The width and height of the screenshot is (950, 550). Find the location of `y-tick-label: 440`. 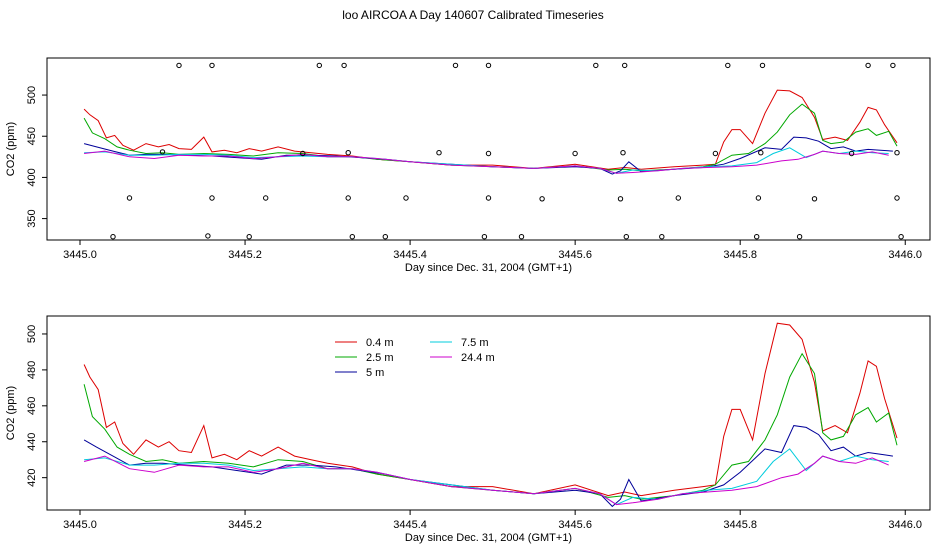

y-tick-label: 440 is located at coordinates (32, 442).